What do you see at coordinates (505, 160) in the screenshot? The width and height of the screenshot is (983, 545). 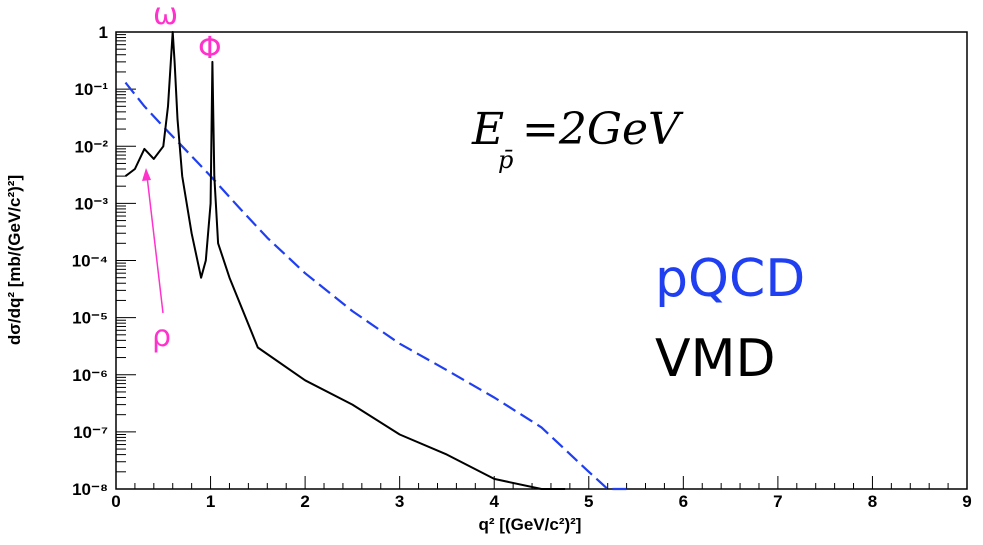 I see `energy-subscript: p̄` at bounding box center [505, 160].